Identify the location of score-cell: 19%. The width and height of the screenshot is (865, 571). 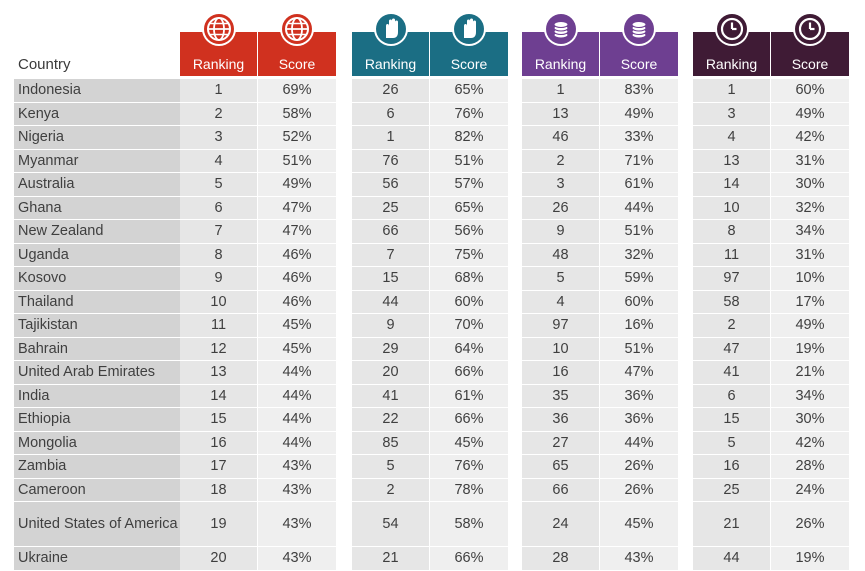
(810, 558).